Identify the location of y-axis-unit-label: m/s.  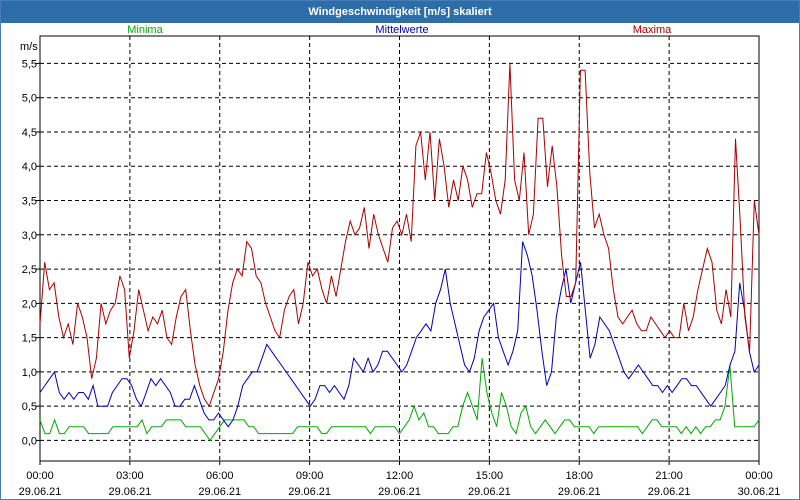
(29, 47).